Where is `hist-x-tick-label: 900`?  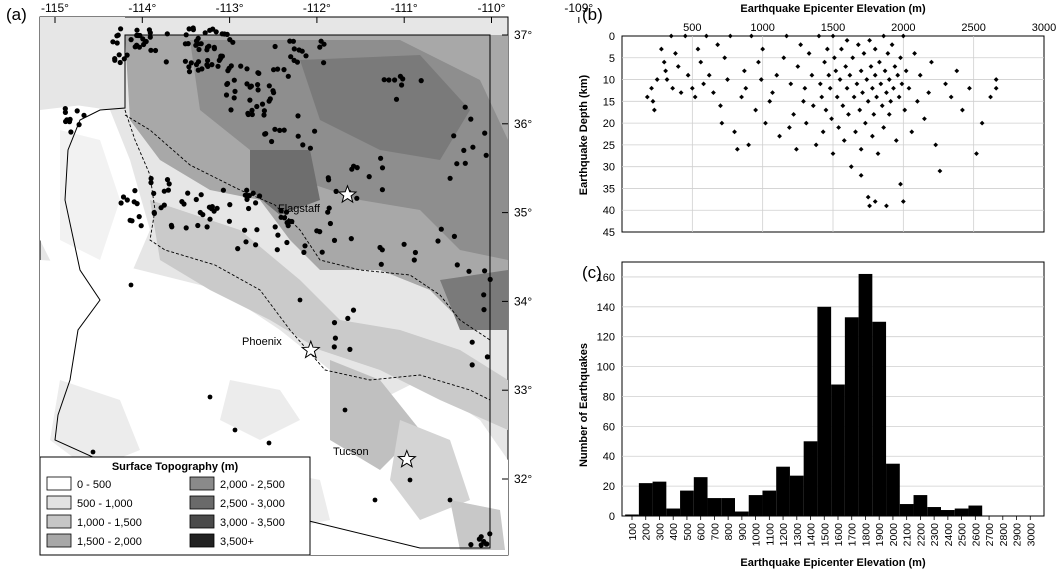 hist-x-tick-label: 900 is located at coordinates (743, 532).